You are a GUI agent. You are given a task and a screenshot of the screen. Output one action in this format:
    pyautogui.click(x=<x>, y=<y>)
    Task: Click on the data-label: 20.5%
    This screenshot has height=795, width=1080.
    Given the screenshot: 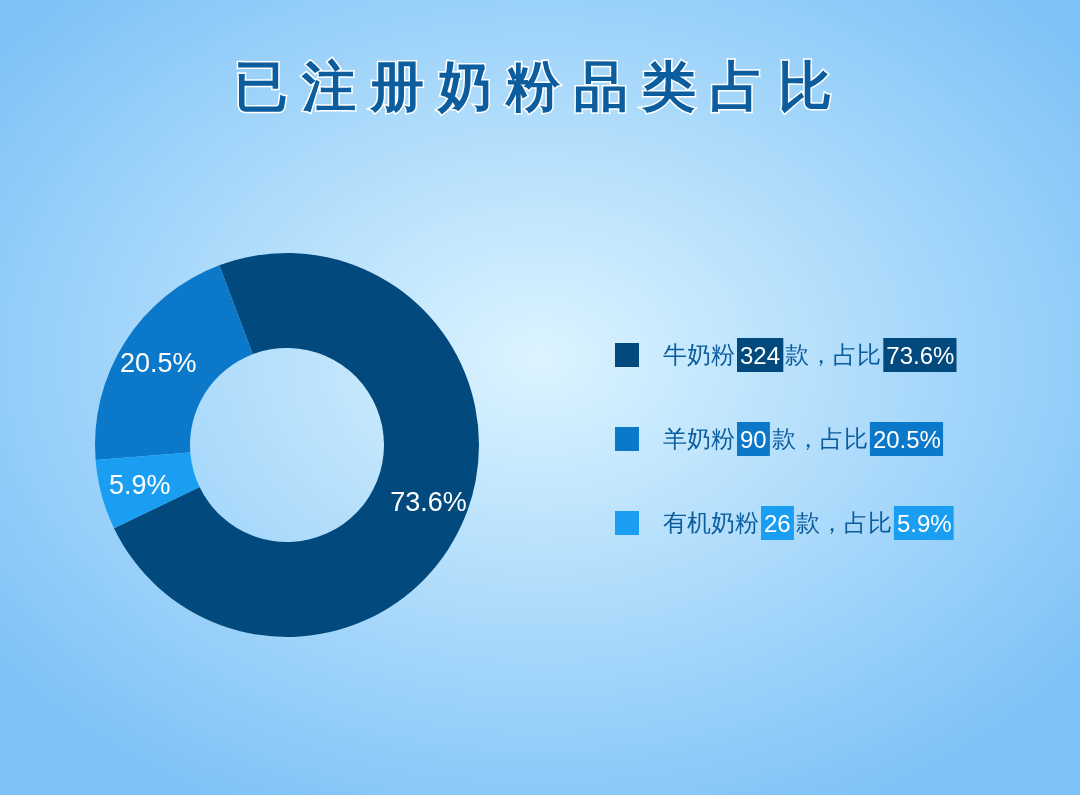 What is the action you would take?
    pyautogui.click(x=158, y=363)
    